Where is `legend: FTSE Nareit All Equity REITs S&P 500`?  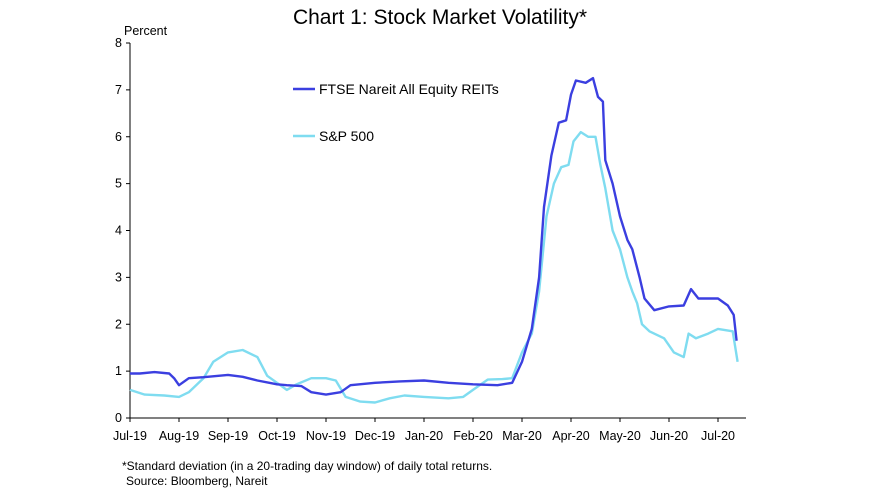
legend: FTSE Nareit All Equity REITs S&P 500 is located at coordinates (396, 112).